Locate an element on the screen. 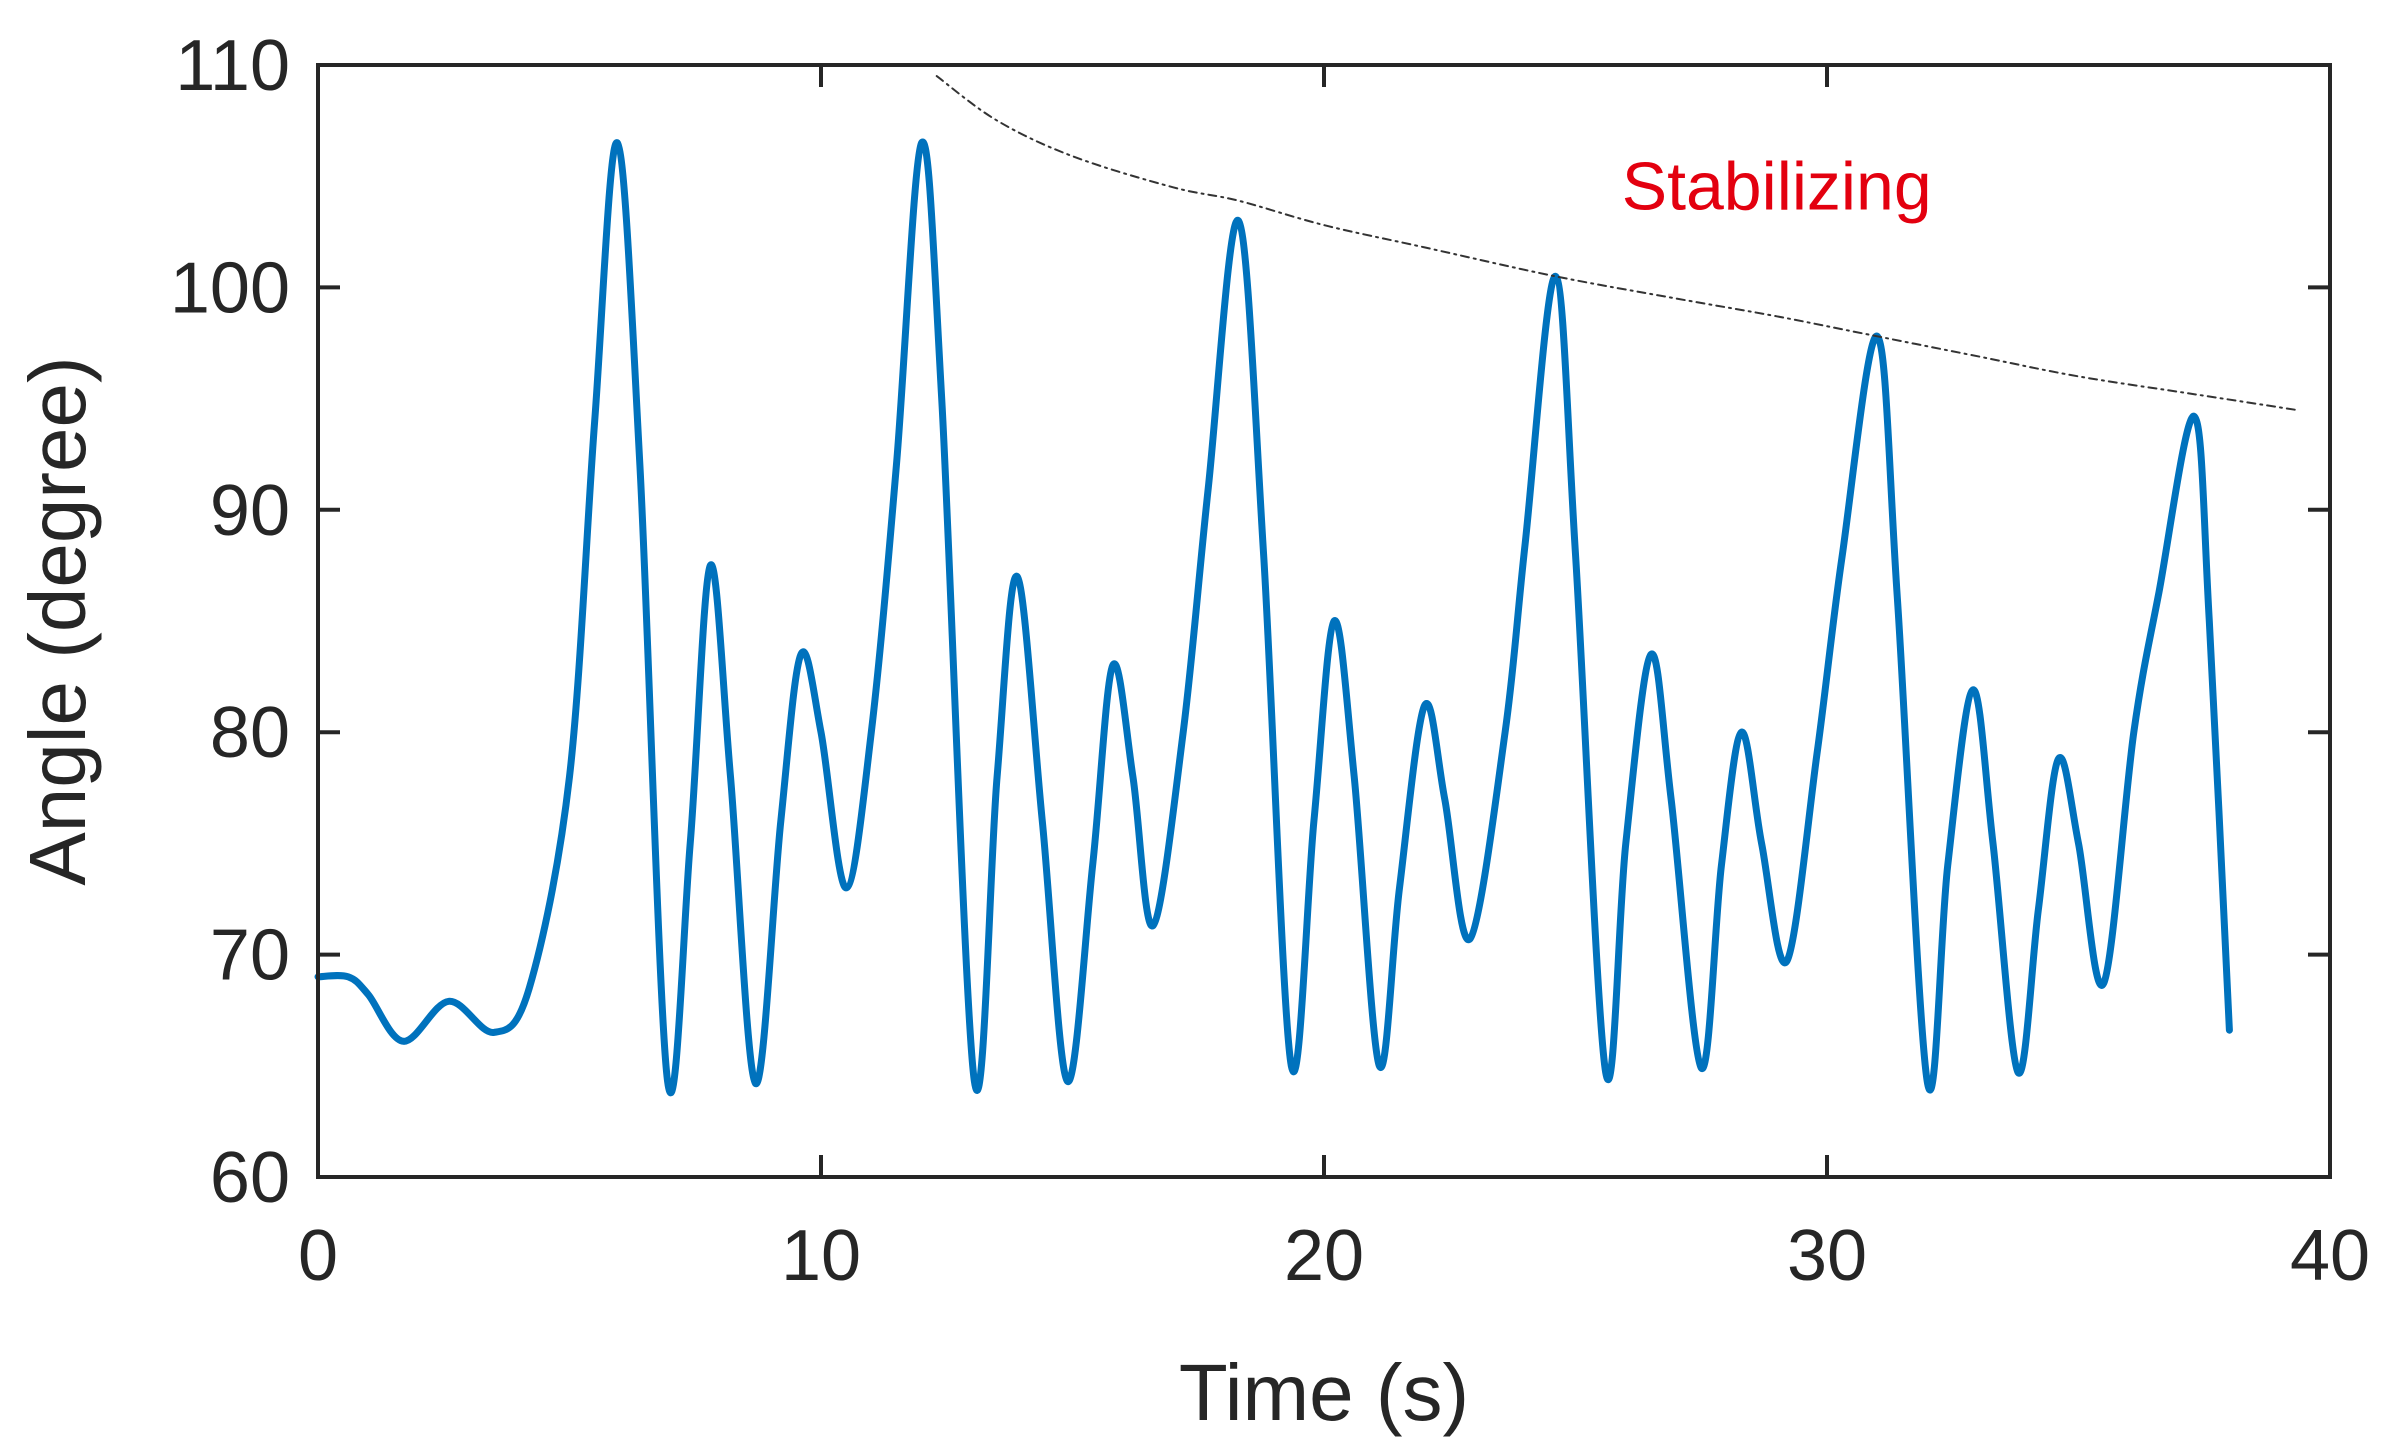 Image resolution: width=2390 pixels, height=1451 pixels. x-tick-label: 10 is located at coordinates (821, 1256).